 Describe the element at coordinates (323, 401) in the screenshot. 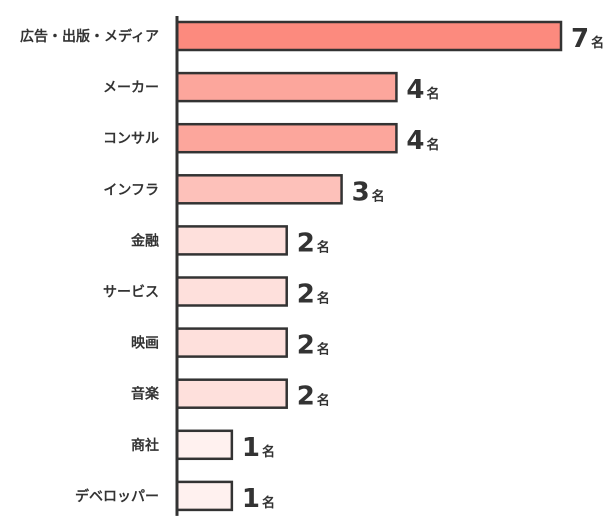

I see `value-unit-7: 名` at that location.